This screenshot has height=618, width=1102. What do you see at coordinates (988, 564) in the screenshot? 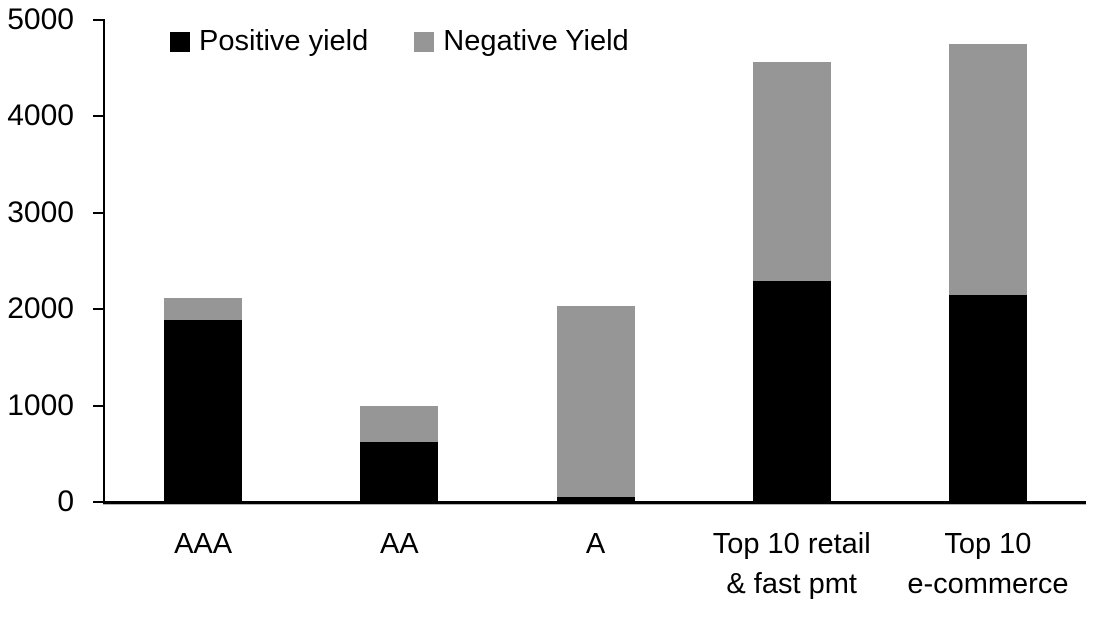
I see `x-axis-label-top-10-e-commerce: Top 10 e-commerce` at bounding box center [988, 564].